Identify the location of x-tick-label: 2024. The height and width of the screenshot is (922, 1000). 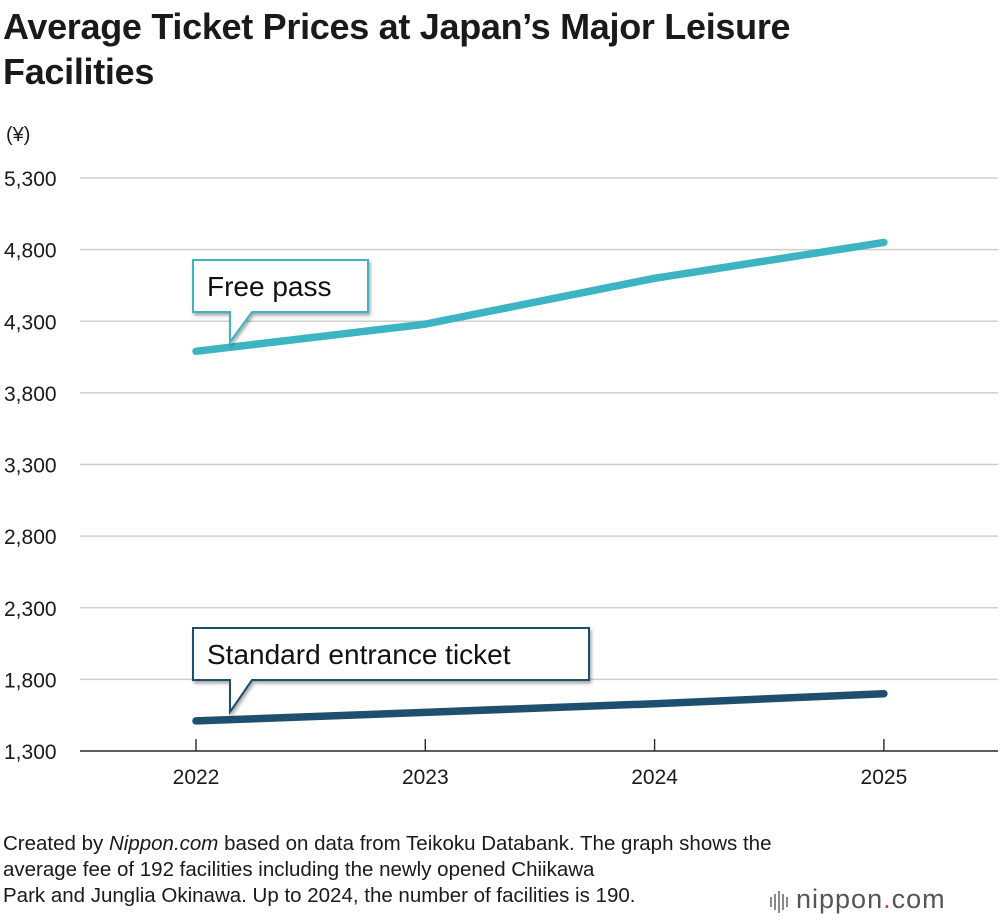
(654, 777).